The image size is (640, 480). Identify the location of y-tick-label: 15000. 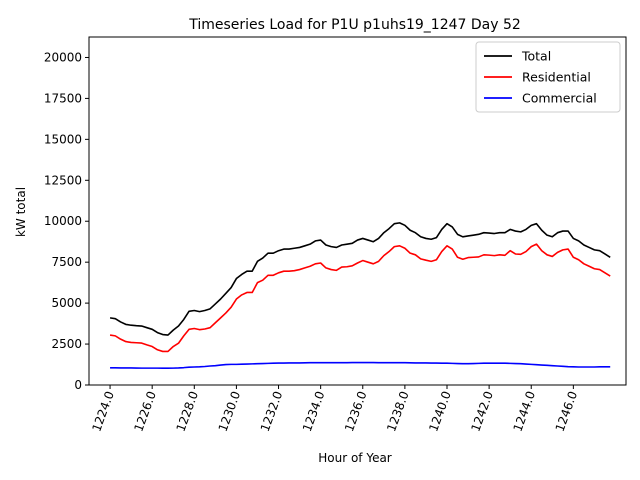
(63, 139).